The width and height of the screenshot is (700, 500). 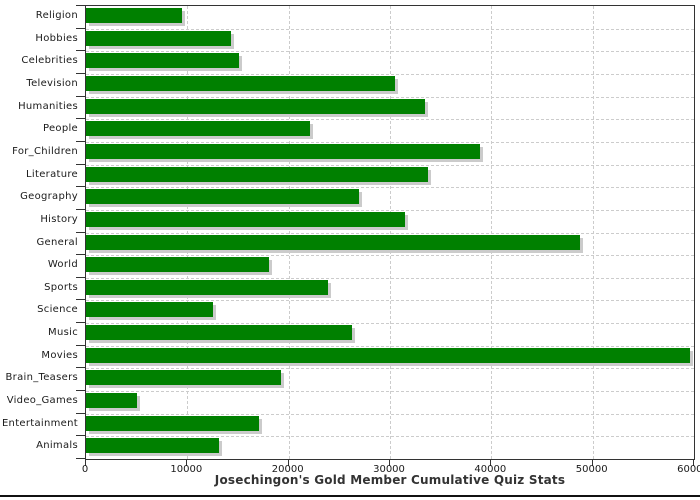 I want to click on category-label-geography: Geography, so click(x=49, y=197).